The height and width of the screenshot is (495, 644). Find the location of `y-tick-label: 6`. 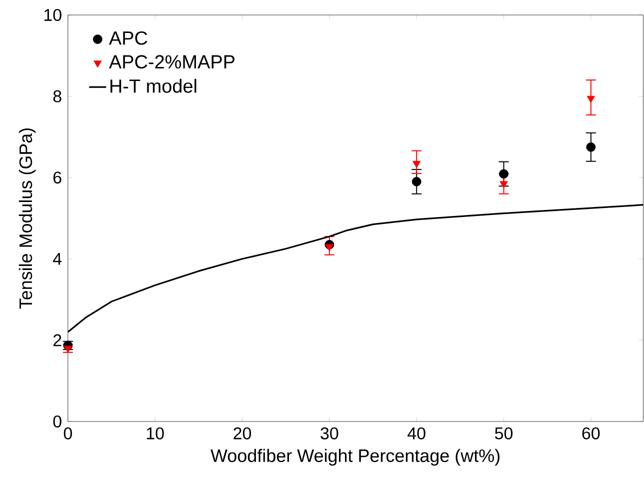

y-tick-label: 6 is located at coordinates (57, 177).